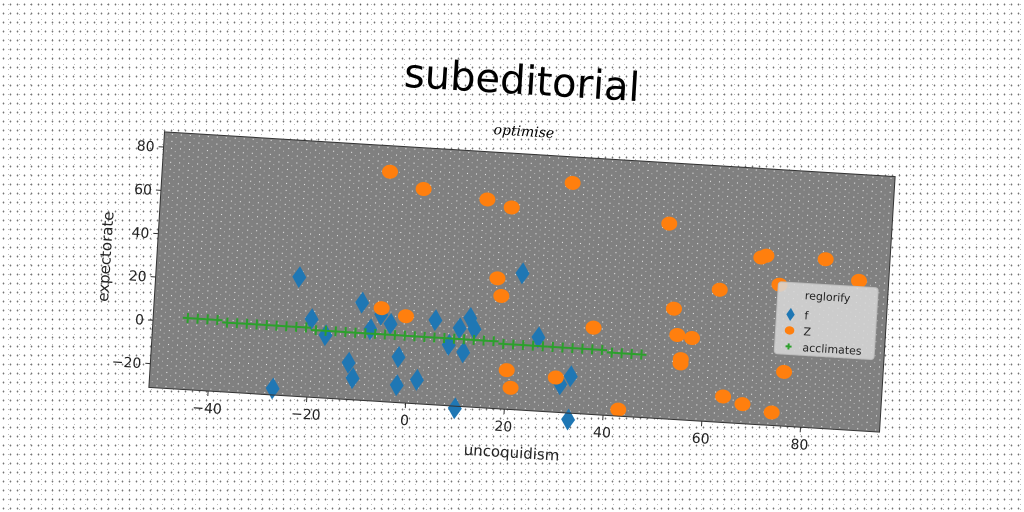 The width and height of the screenshot is (1024, 512). I want to click on legend-label: f, so click(807, 315).